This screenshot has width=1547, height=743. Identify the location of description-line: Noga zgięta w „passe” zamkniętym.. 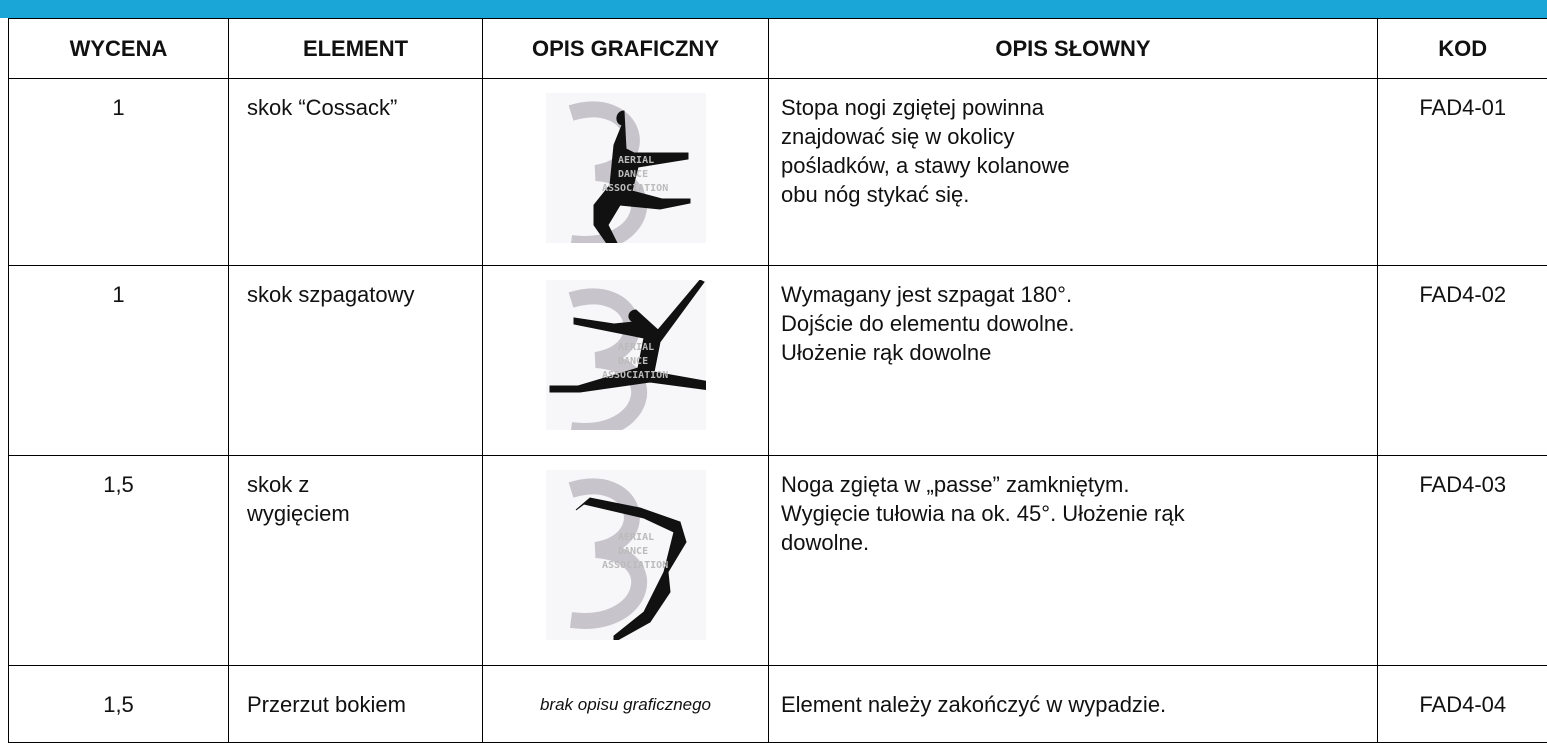
(1074, 484).